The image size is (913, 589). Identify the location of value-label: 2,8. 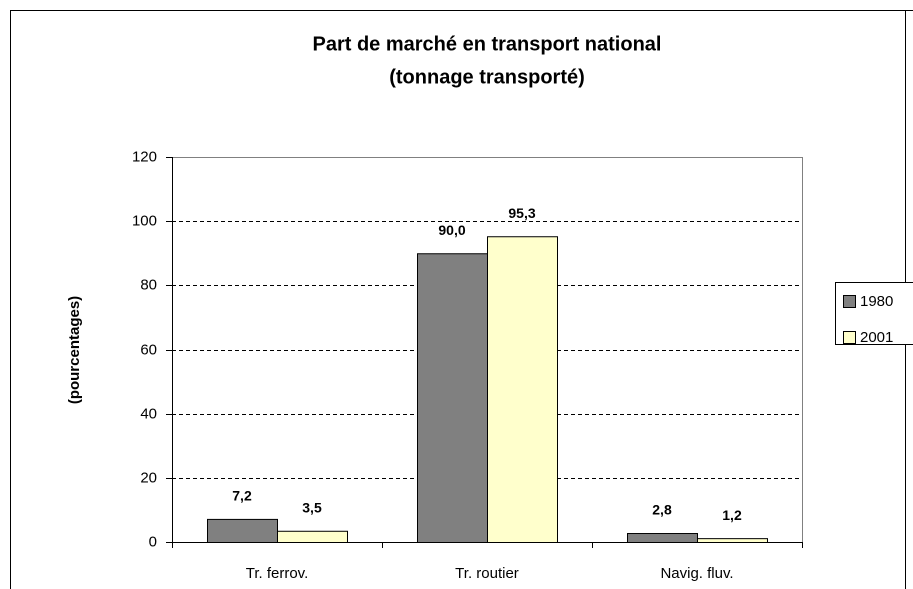
(662, 510).